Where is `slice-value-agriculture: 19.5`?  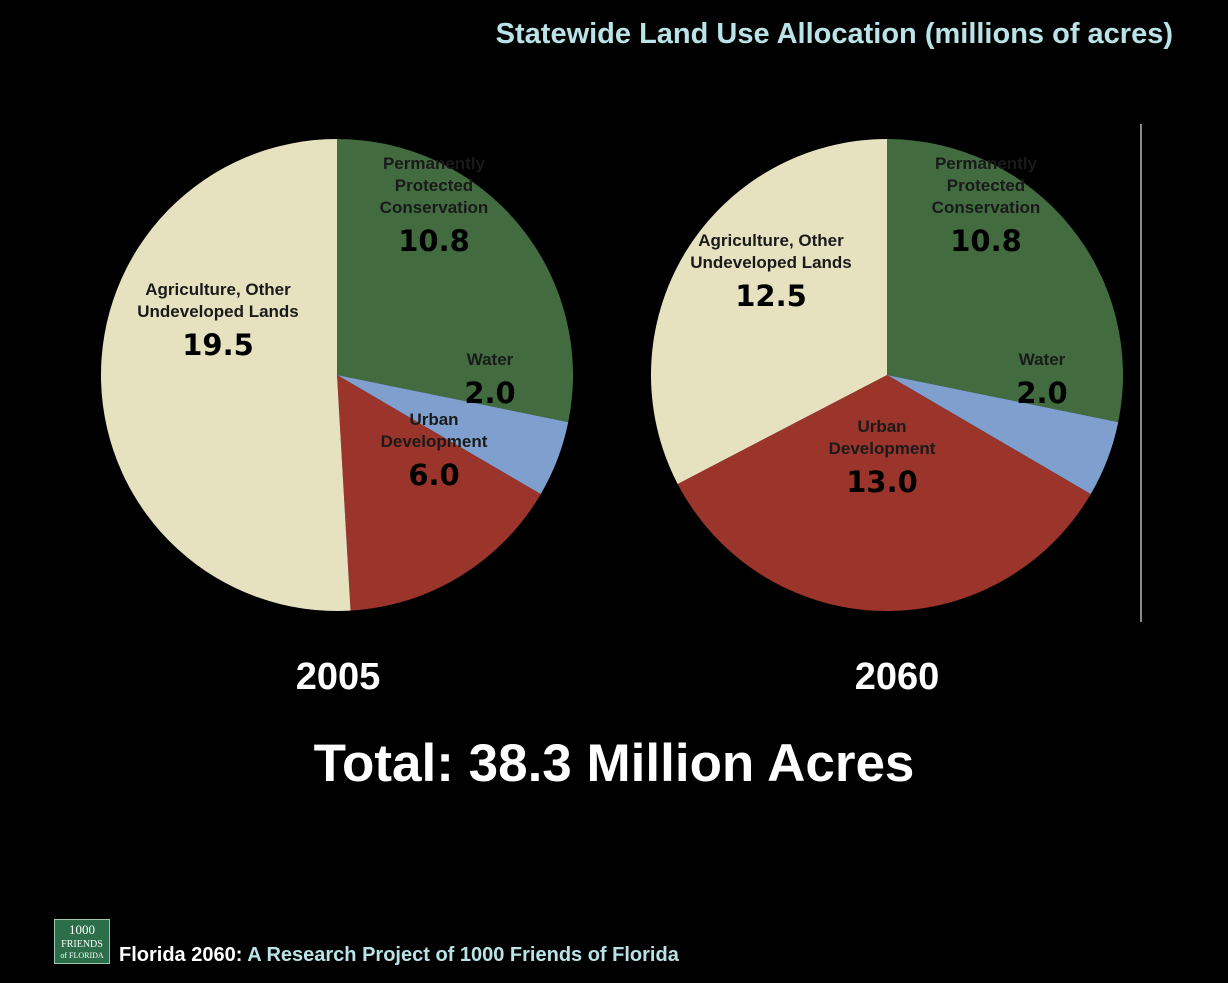
slice-value-agriculture: 19.5 is located at coordinates (218, 345).